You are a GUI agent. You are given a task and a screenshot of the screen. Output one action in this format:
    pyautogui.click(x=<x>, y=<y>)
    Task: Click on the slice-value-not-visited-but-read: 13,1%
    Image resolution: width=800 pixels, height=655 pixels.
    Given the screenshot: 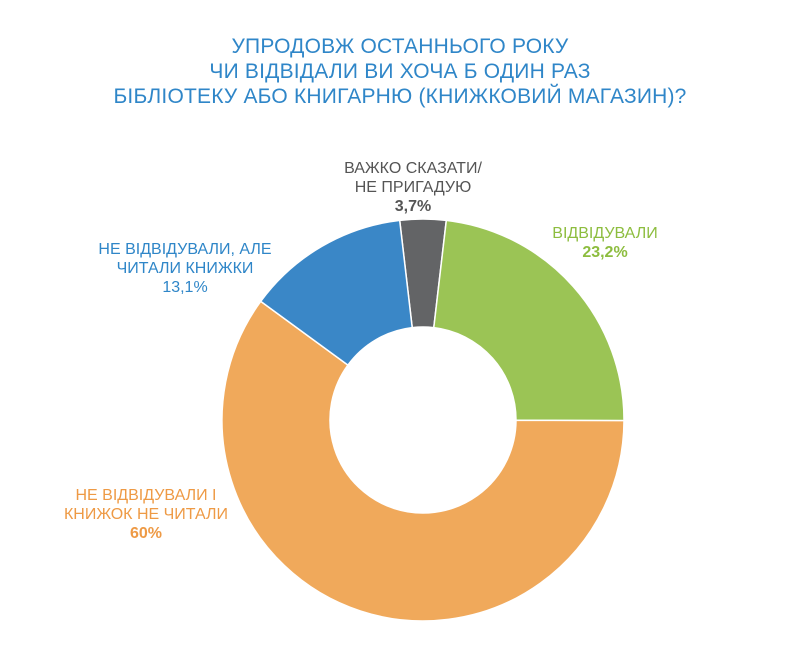 What is the action you would take?
    pyautogui.click(x=185, y=287)
    